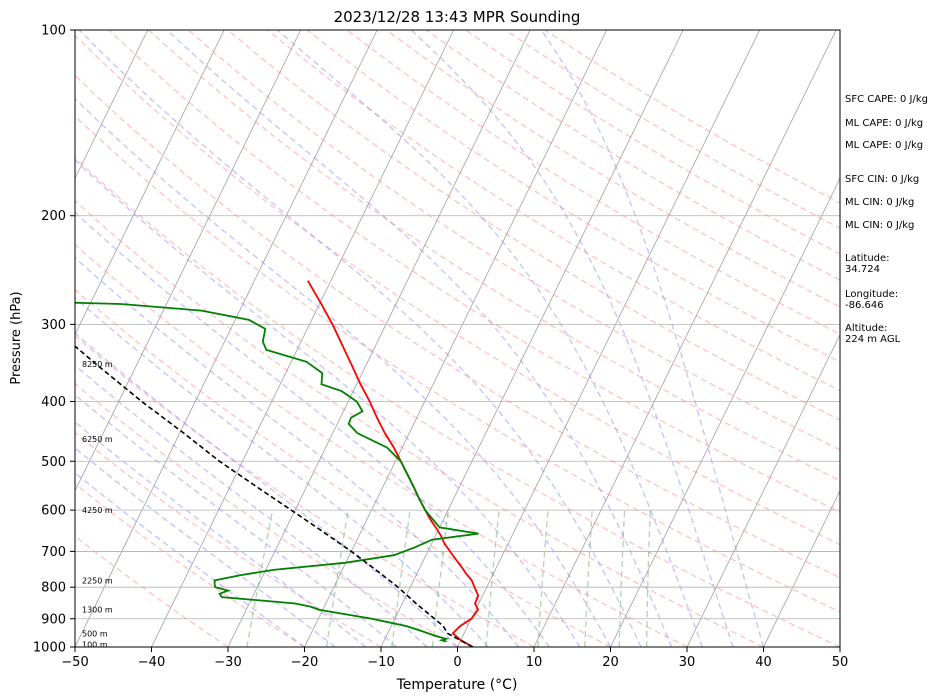  Describe the element at coordinates (882, 179) in the screenshot. I see `stats-text: SFC CIN: 0 J/kg` at that location.